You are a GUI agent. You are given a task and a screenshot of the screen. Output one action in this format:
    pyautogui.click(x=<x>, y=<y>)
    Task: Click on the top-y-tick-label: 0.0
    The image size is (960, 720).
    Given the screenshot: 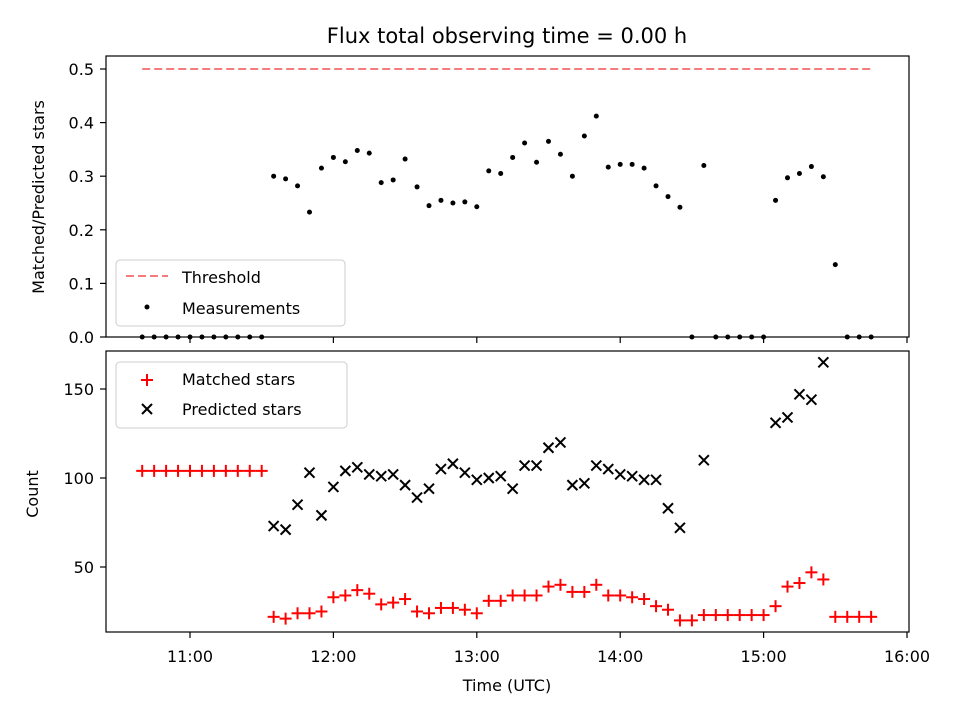 What is the action you would take?
    pyautogui.click(x=81, y=337)
    